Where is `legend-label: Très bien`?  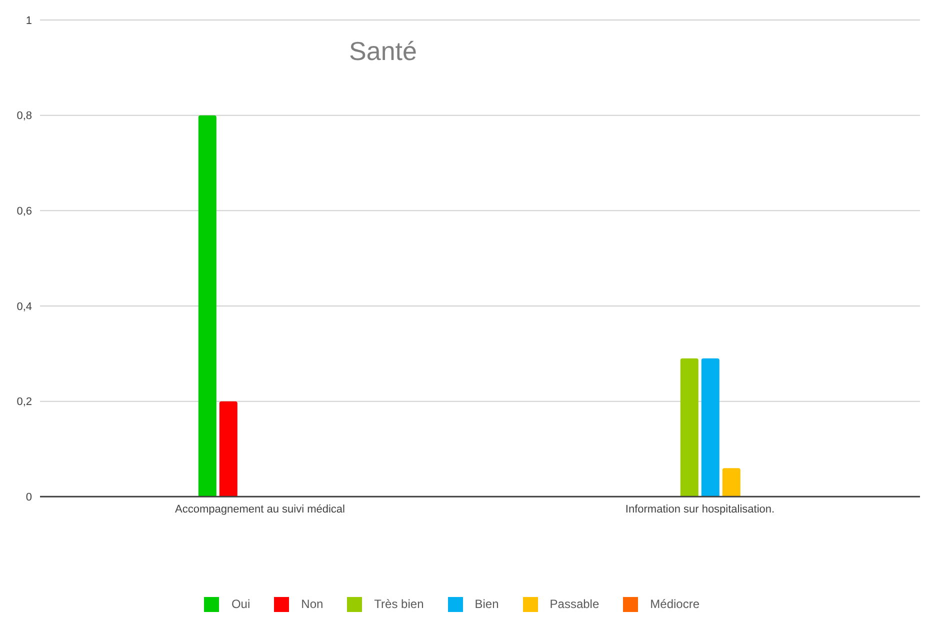
legend-label: Très bien is located at coordinates (399, 603).